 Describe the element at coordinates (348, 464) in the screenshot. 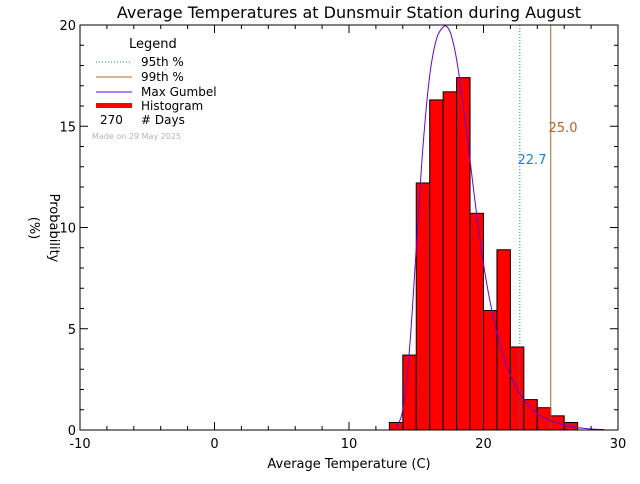

I see `x-axis-label: Average Temperature (C)` at that location.